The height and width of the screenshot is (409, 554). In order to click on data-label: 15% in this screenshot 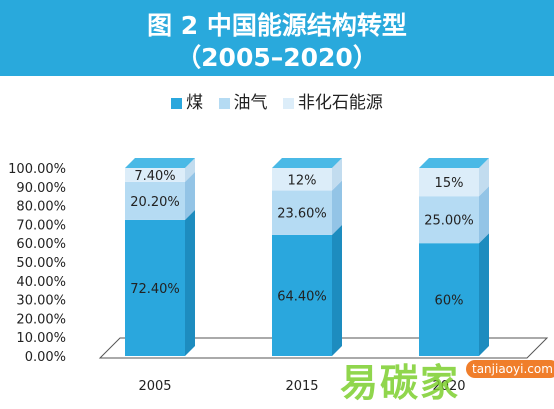, I will do `click(449, 183)`.